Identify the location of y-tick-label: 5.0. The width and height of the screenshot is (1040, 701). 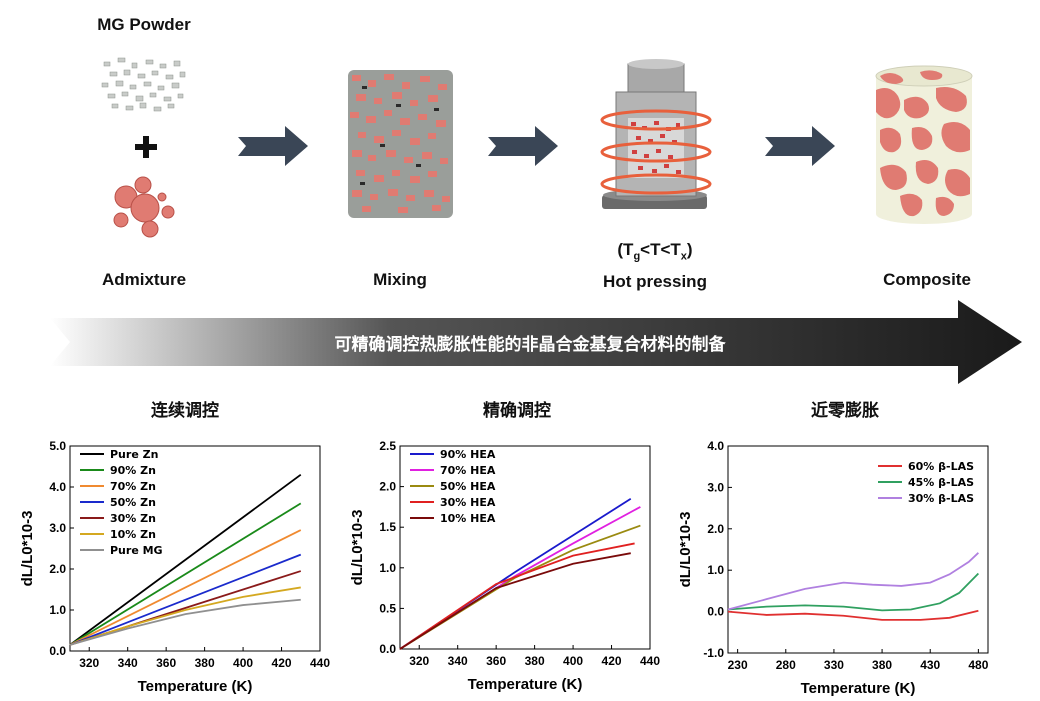
(57, 446).